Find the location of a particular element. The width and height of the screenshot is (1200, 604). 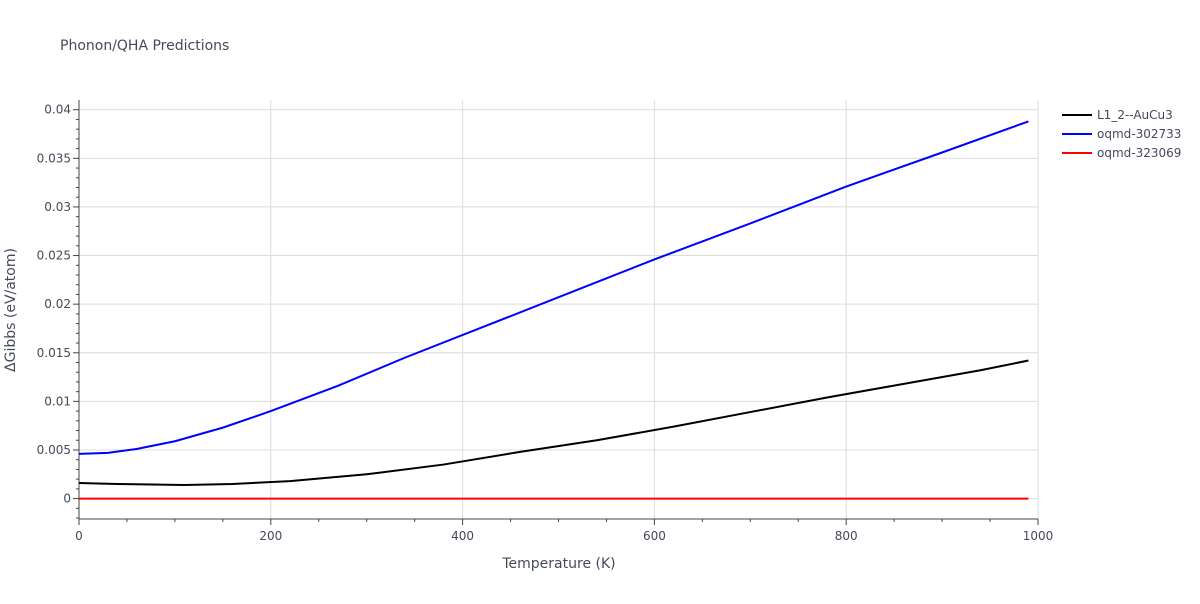

y-axis-title: ΔGibbs (eV/atom) is located at coordinates (11, 310).